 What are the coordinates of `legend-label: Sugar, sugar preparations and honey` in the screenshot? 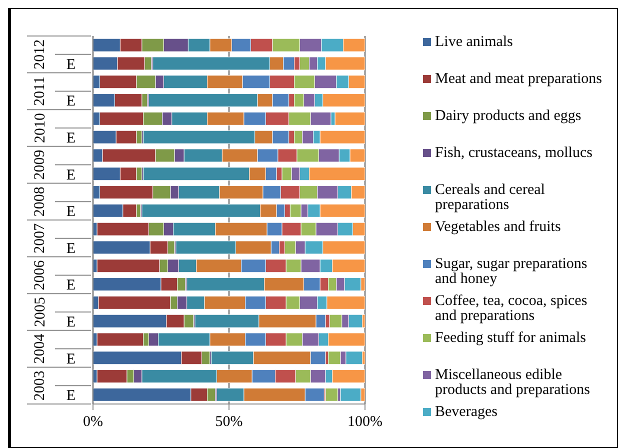 It's located at (511, 271).